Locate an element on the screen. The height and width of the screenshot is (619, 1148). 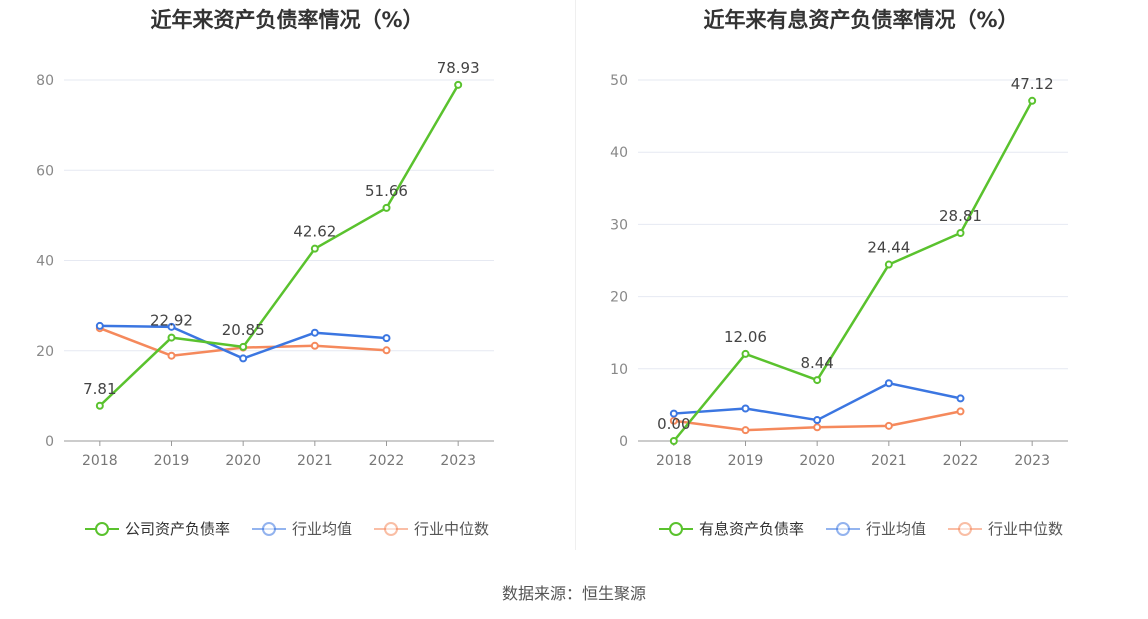
chart-legend: 有息资产负债率 行业均值 行业中位数 is located at coordinates (861, 528).